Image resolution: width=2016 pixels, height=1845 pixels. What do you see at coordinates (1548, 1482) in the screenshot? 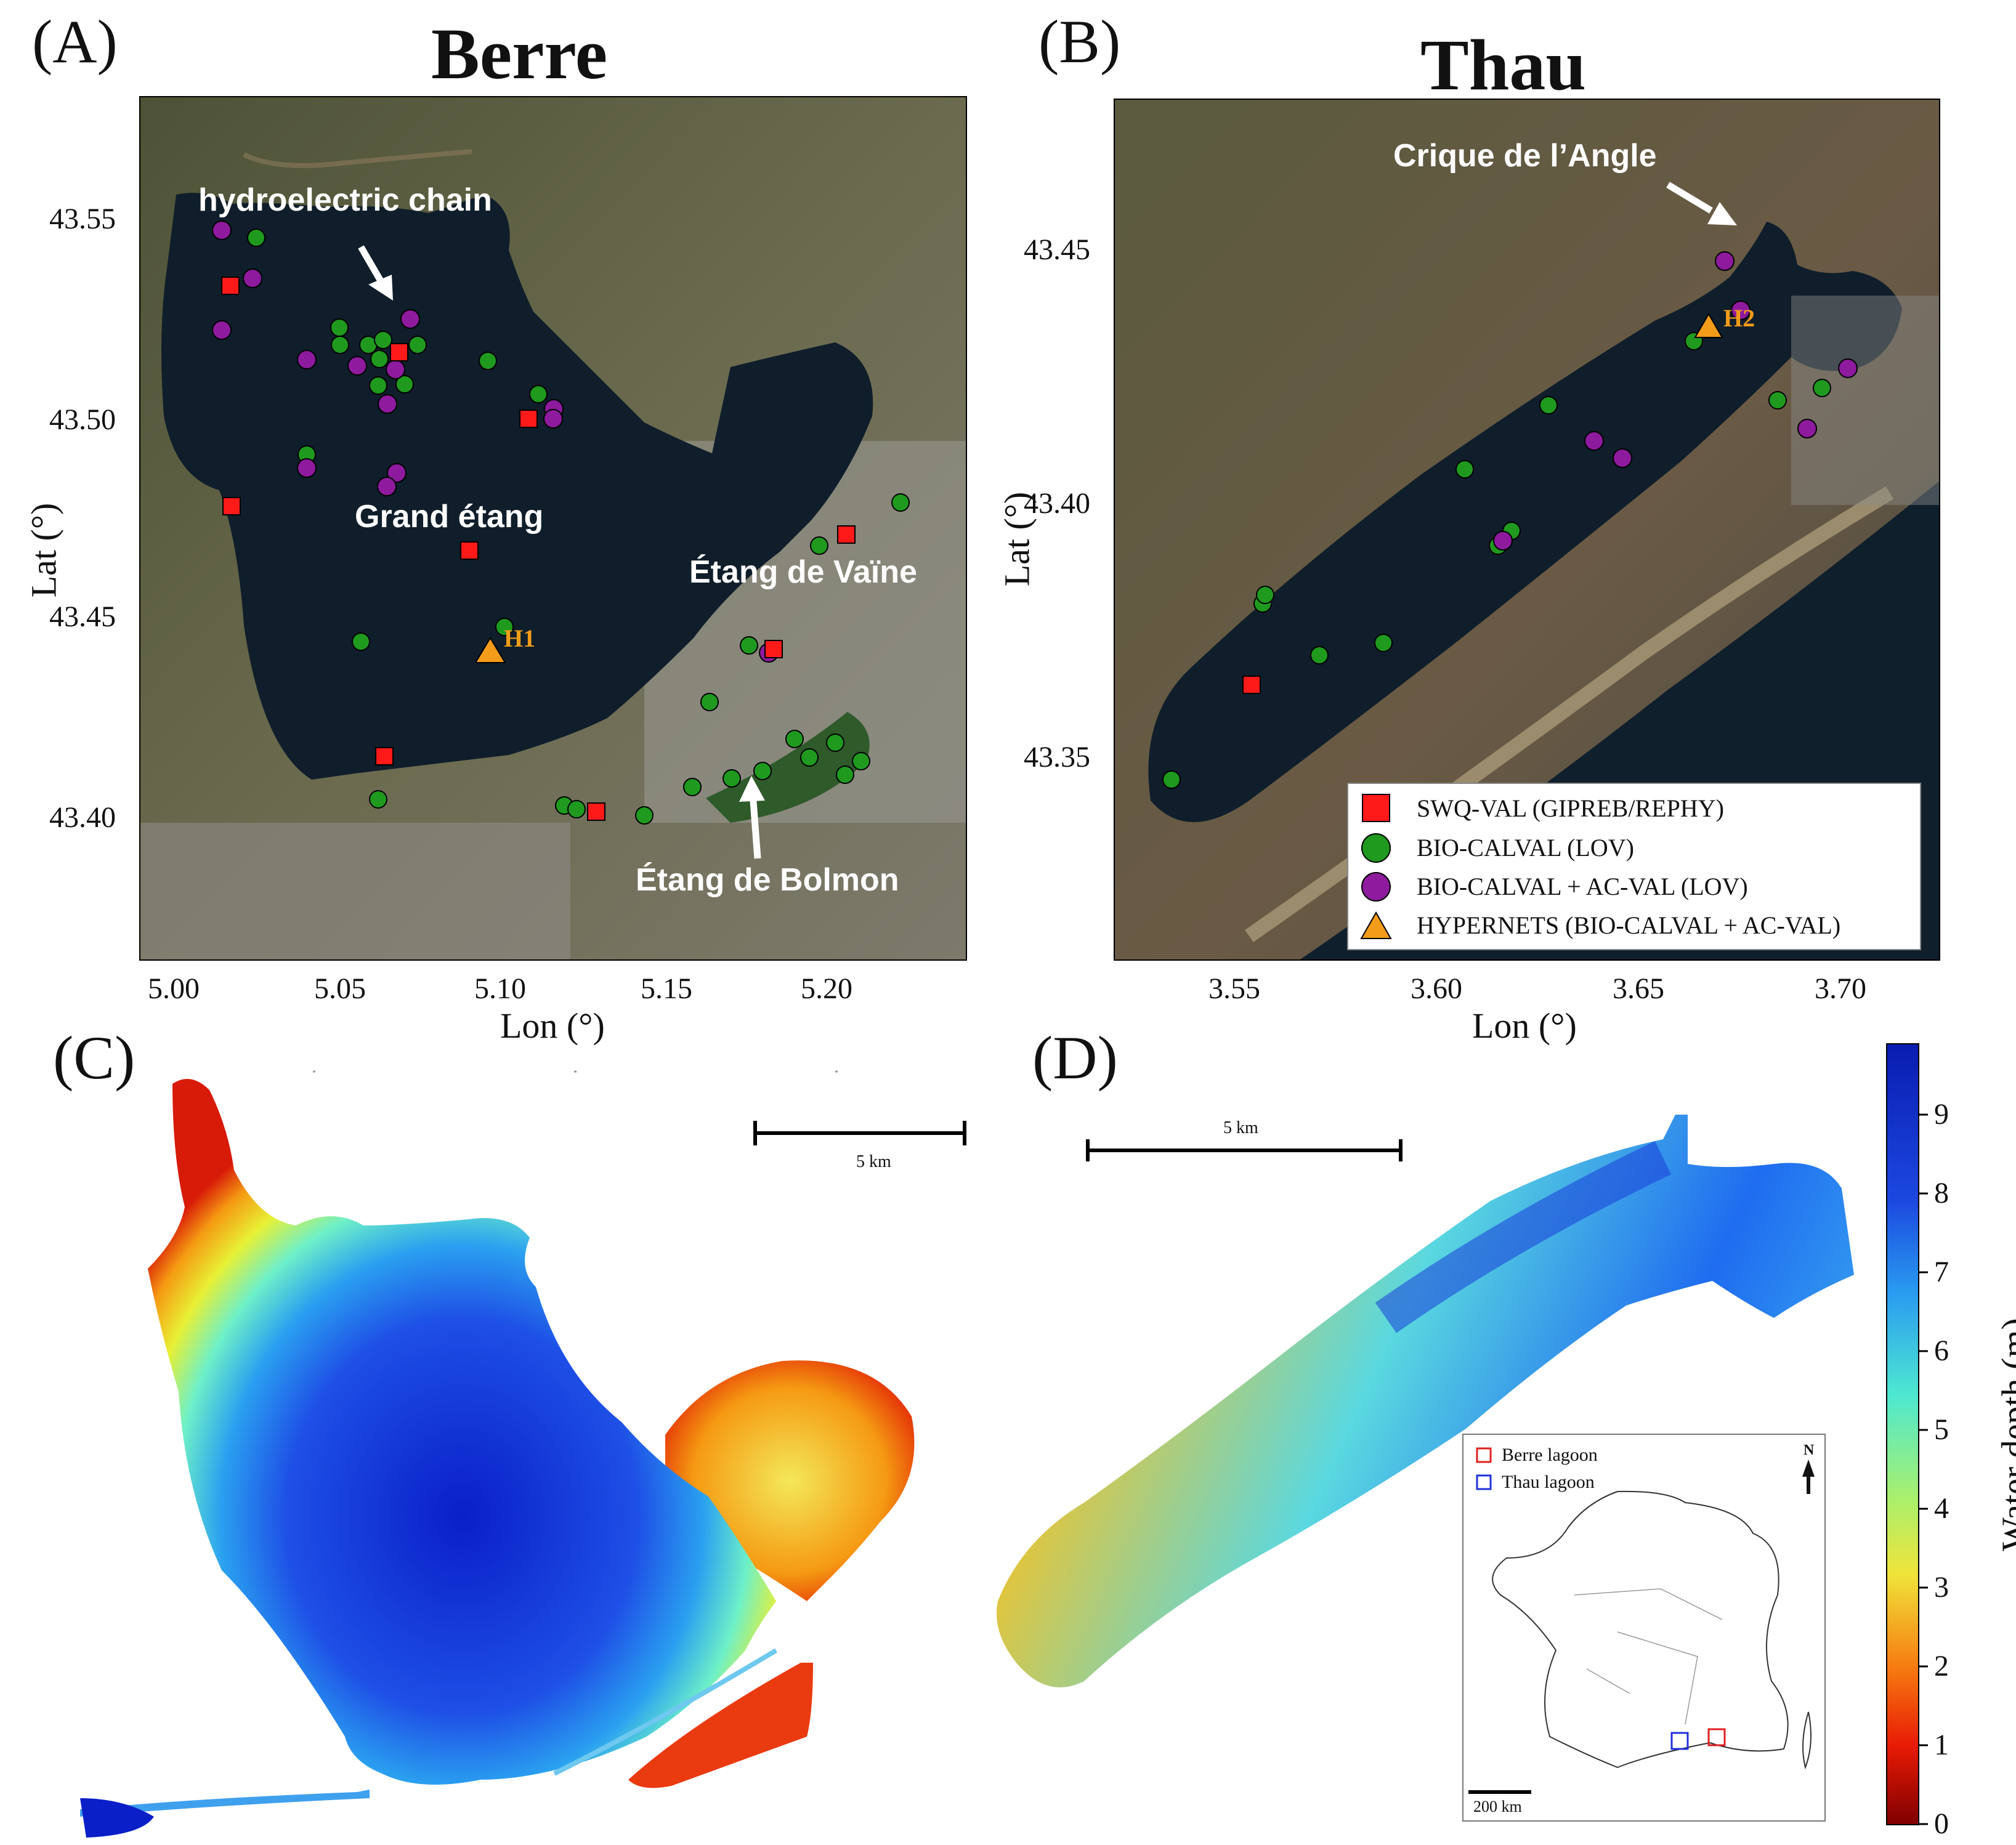
I see `inset-legend-thau: Thau lagoon` at bounding box center [1548, 1482].